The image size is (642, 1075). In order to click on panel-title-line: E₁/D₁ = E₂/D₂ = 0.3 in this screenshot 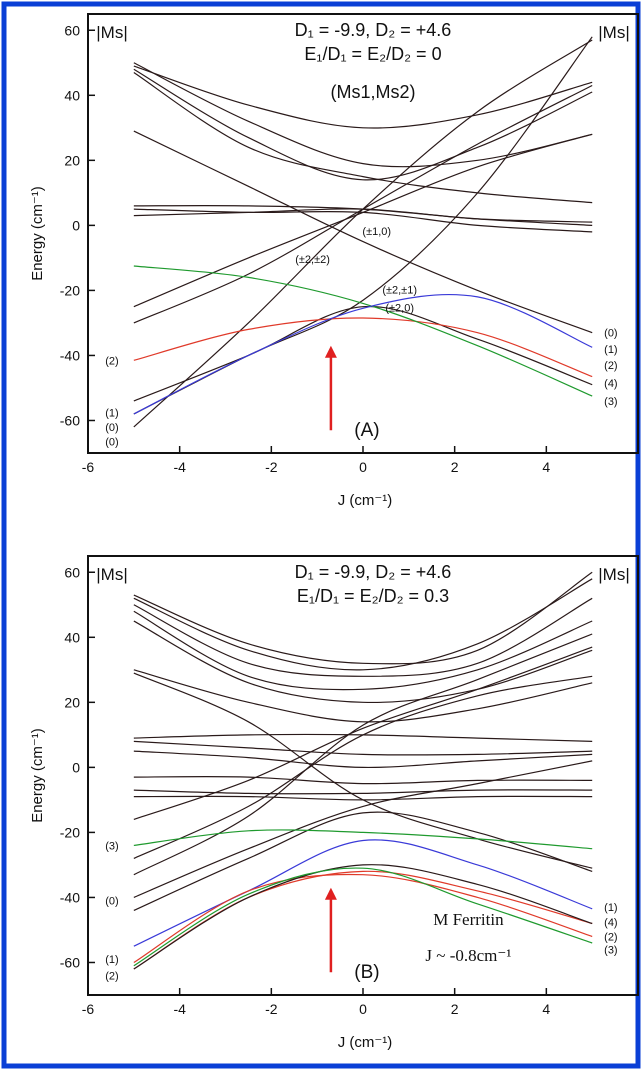, I will do `click(373, 596)`.